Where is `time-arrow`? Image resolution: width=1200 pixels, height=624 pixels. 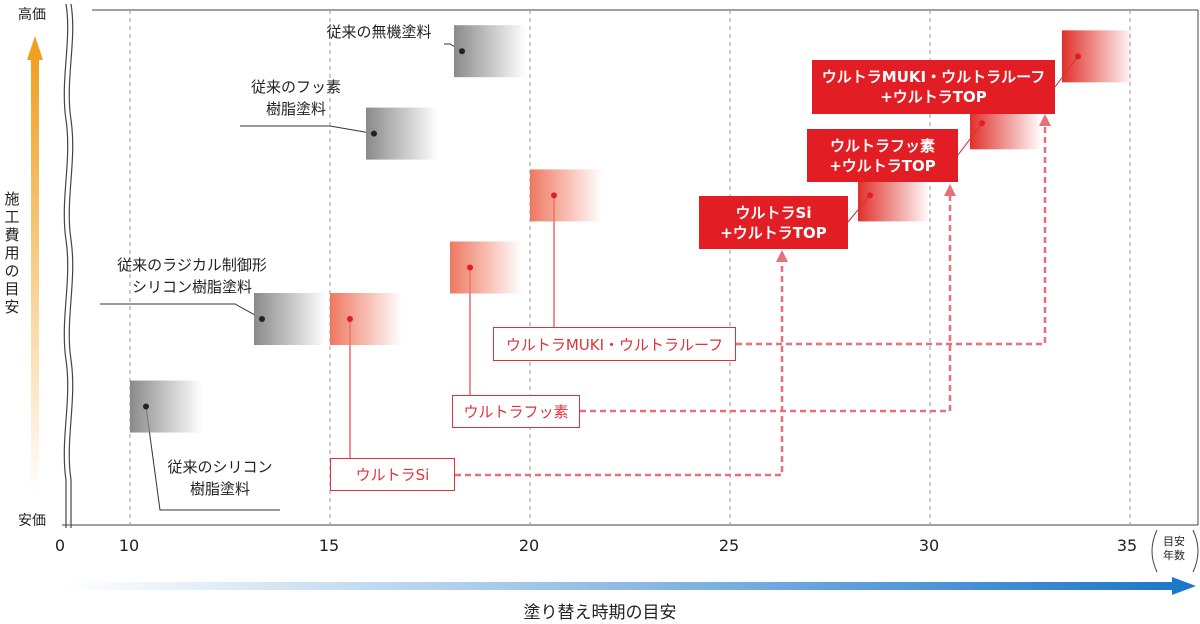 time-arrow is located at coordinates (631, 586).